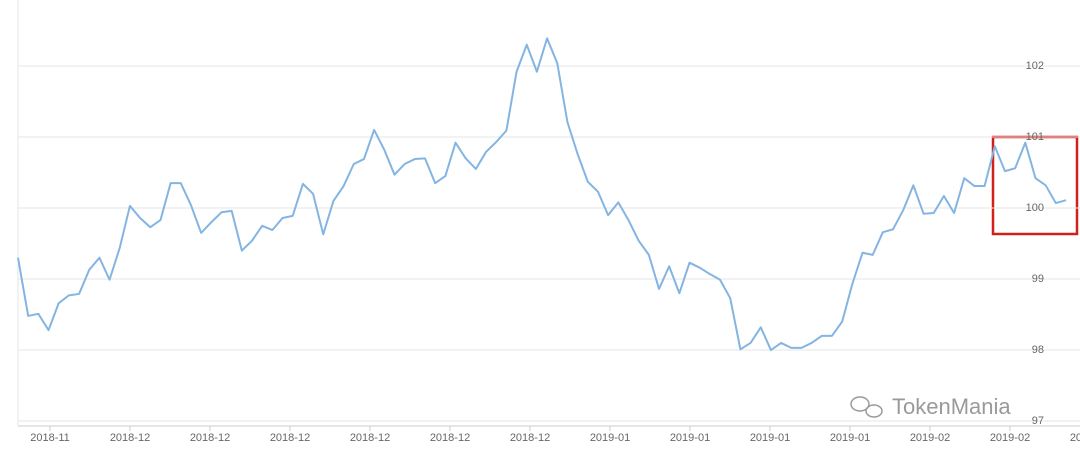 Image resolution: width=1080 pixels, height=453 pixels. What do you see at coordinates (50, 438) in the screenshot?
I see `x-tick-label: 2018-11` at bounding box center [50, 438].